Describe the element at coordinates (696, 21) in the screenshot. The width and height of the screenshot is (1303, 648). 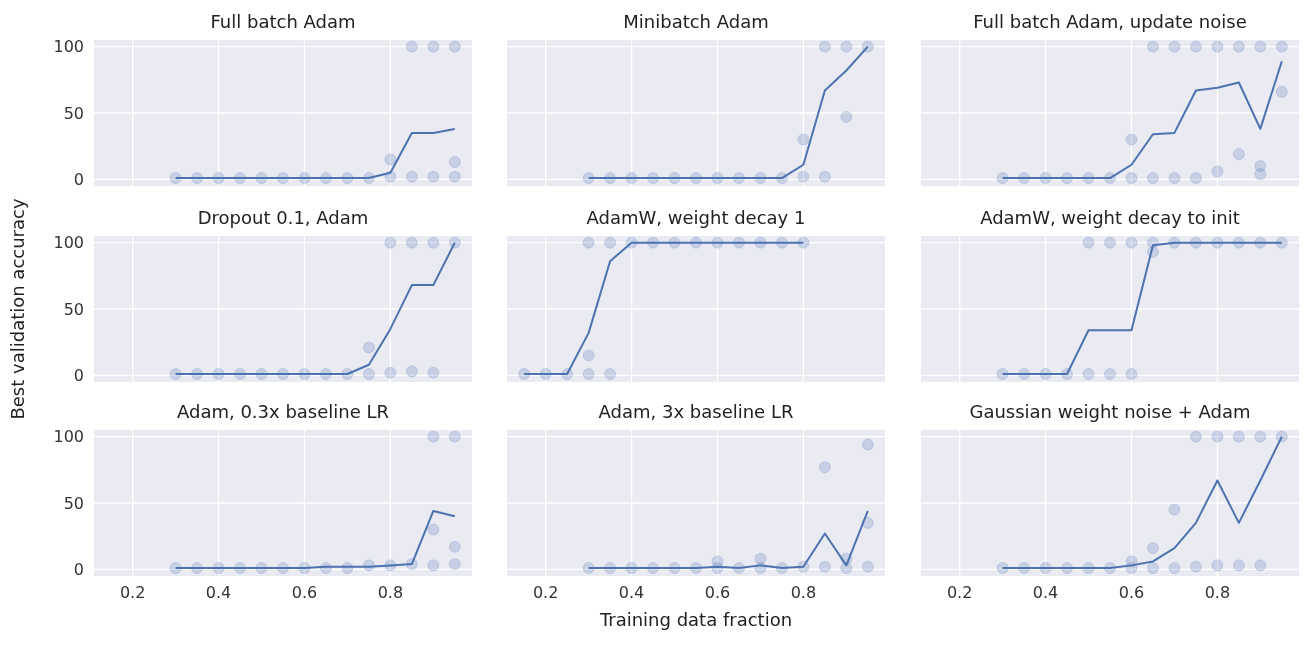
I see `chart-title: Minibatch Adam` at that location.